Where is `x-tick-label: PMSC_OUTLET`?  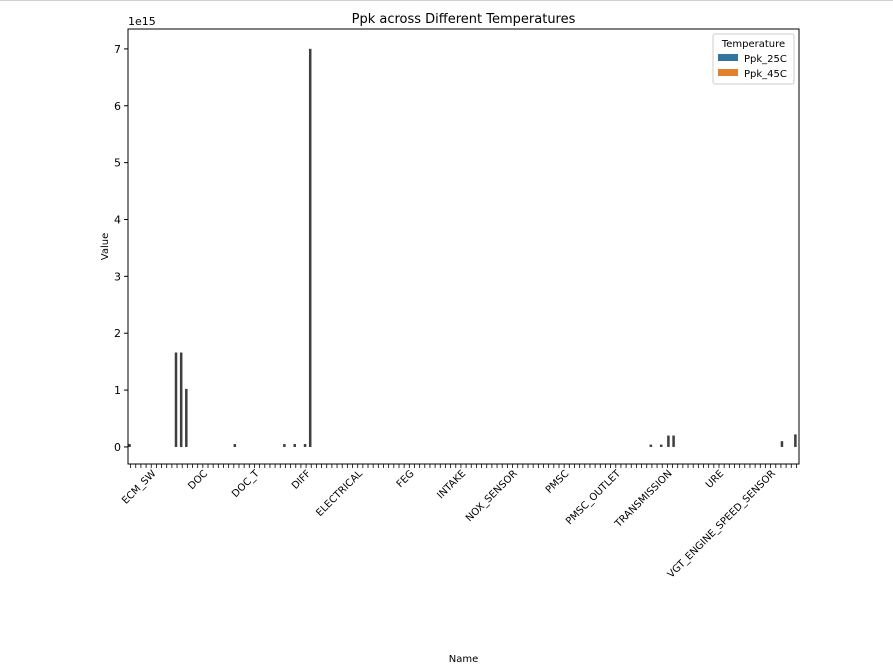
x-tick-label: PMSC_OUTLET is located at coordinates (594, 498).